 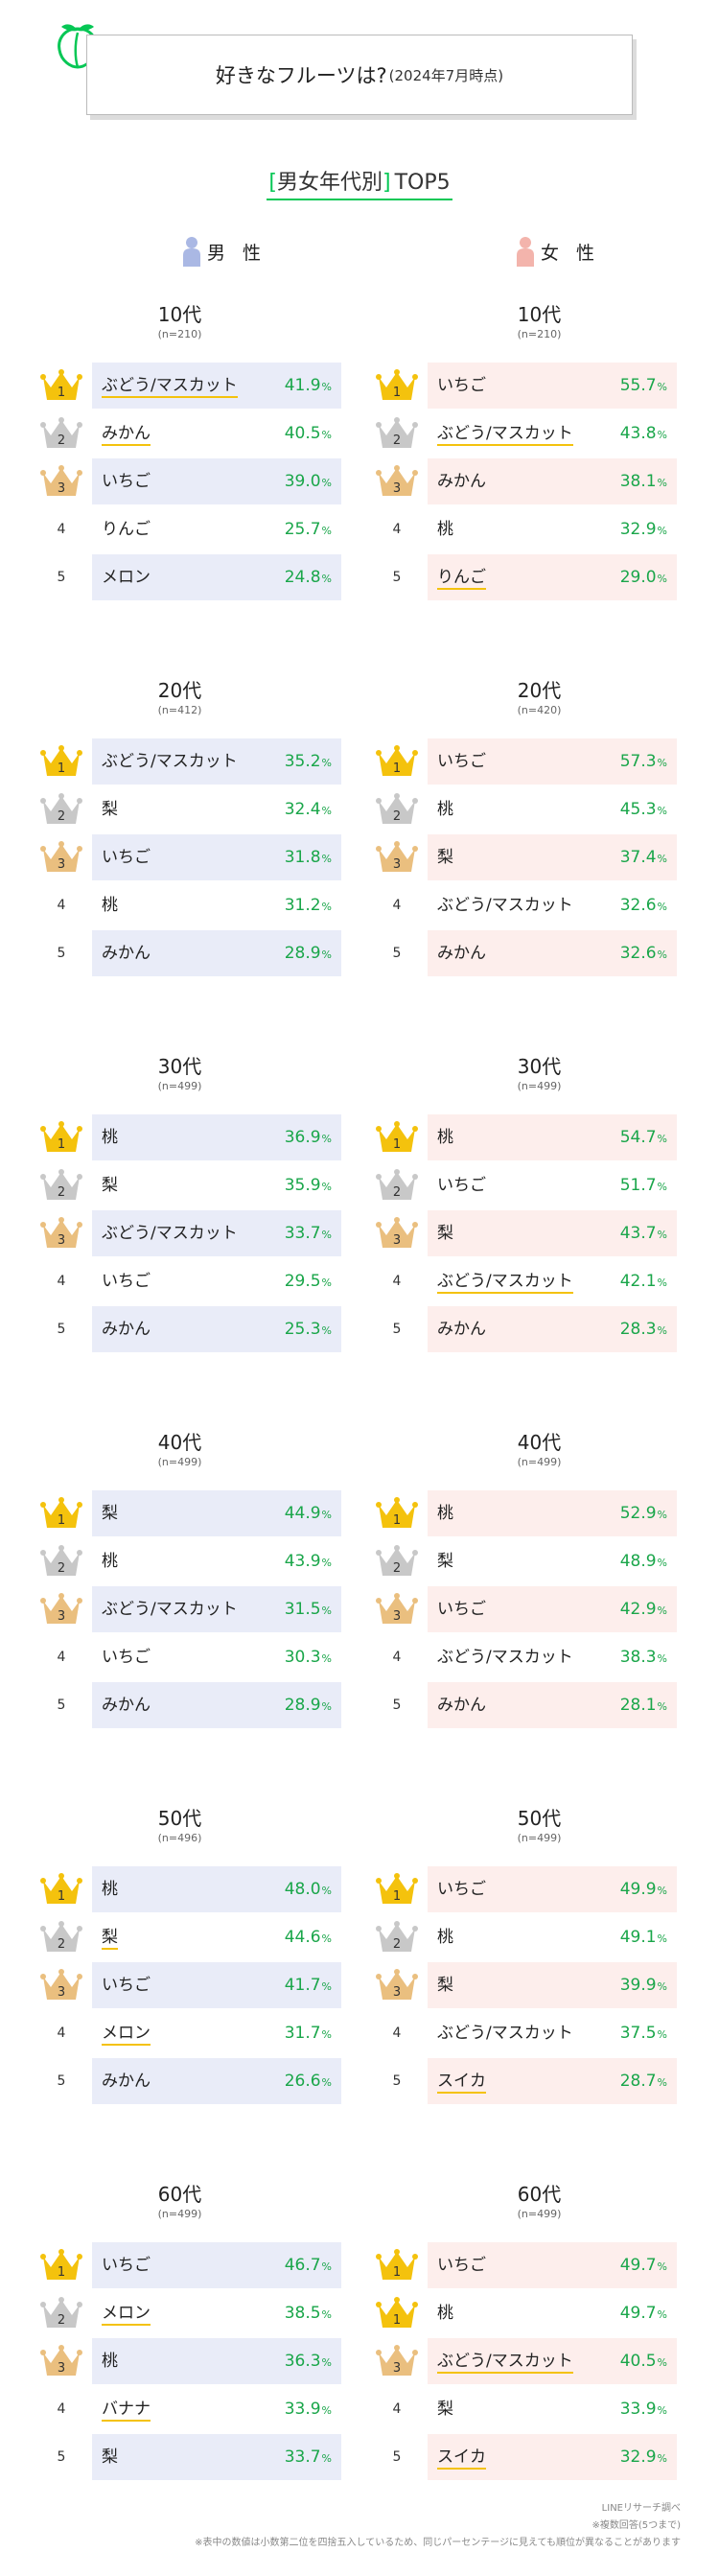 I want to click on table-row: 3 ぶどう/マスカット 40.5%, so click(x=359, y=2361).